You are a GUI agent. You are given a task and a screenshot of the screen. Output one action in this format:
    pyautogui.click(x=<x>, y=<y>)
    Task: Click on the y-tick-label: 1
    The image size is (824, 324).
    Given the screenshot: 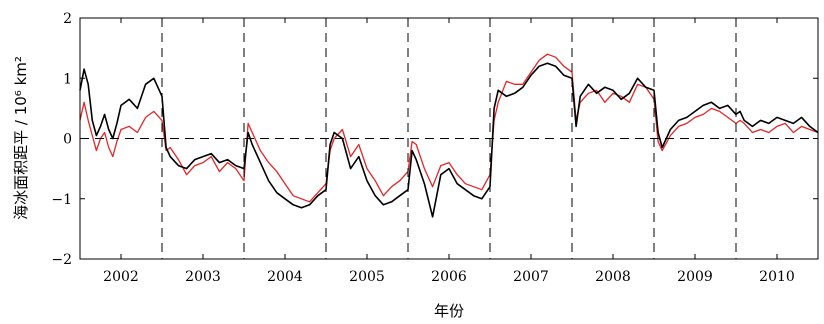 What is the action you would take?
    pyautogui.click(x=67, y=79)
    